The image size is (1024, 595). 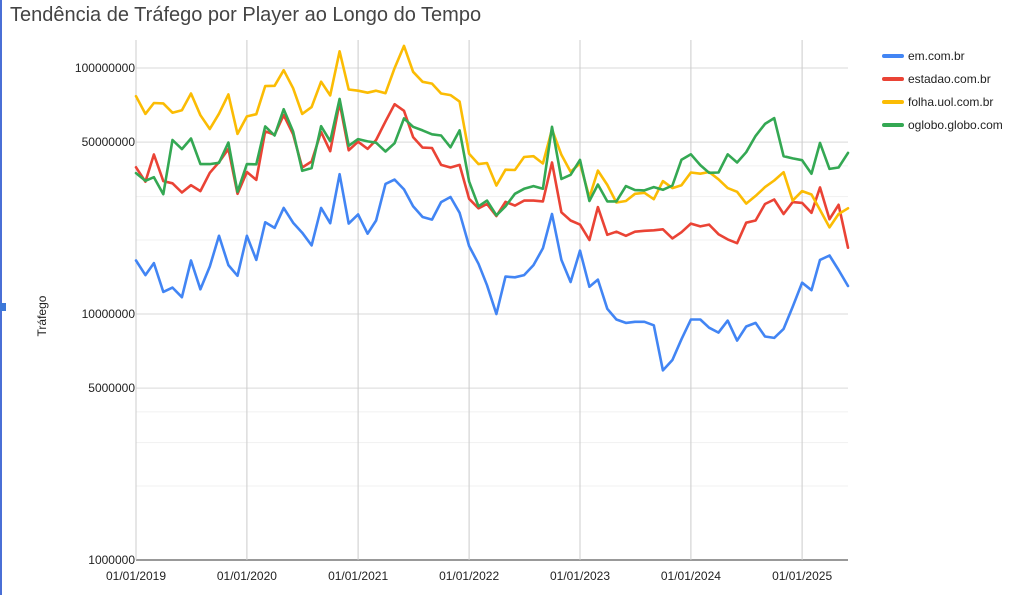 I want to click on y-tick-label: 50000000, so click(x=109, y=142).